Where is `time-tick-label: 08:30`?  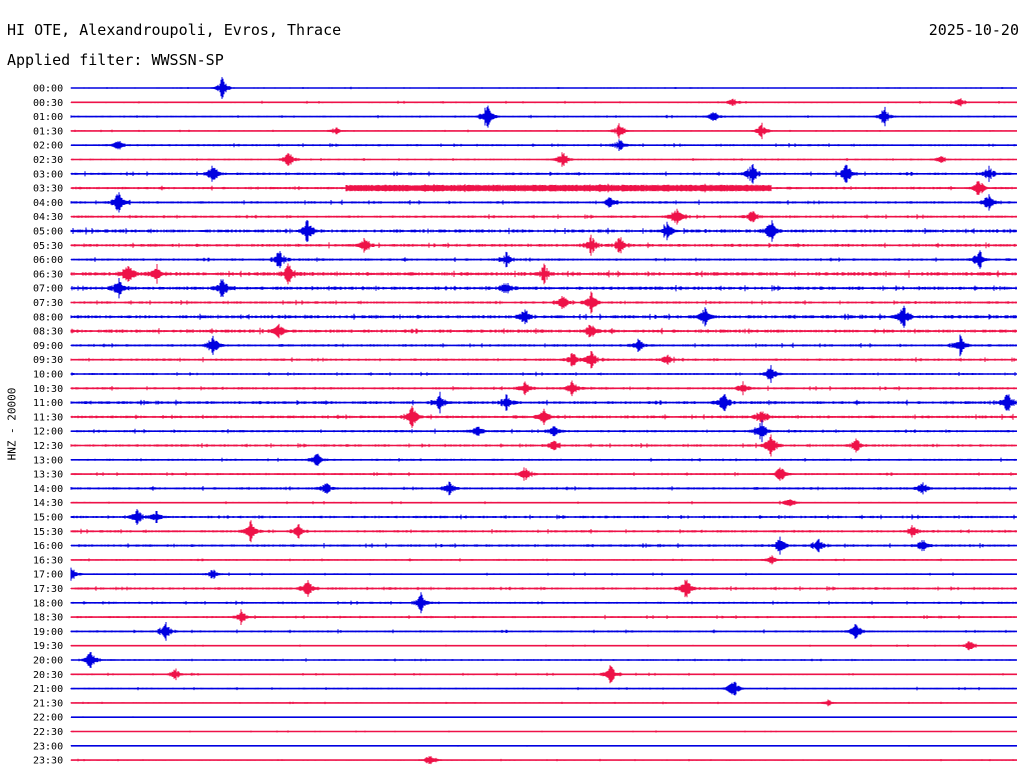
time-tick-label: 08:30 is located at coordinates (48, 332).